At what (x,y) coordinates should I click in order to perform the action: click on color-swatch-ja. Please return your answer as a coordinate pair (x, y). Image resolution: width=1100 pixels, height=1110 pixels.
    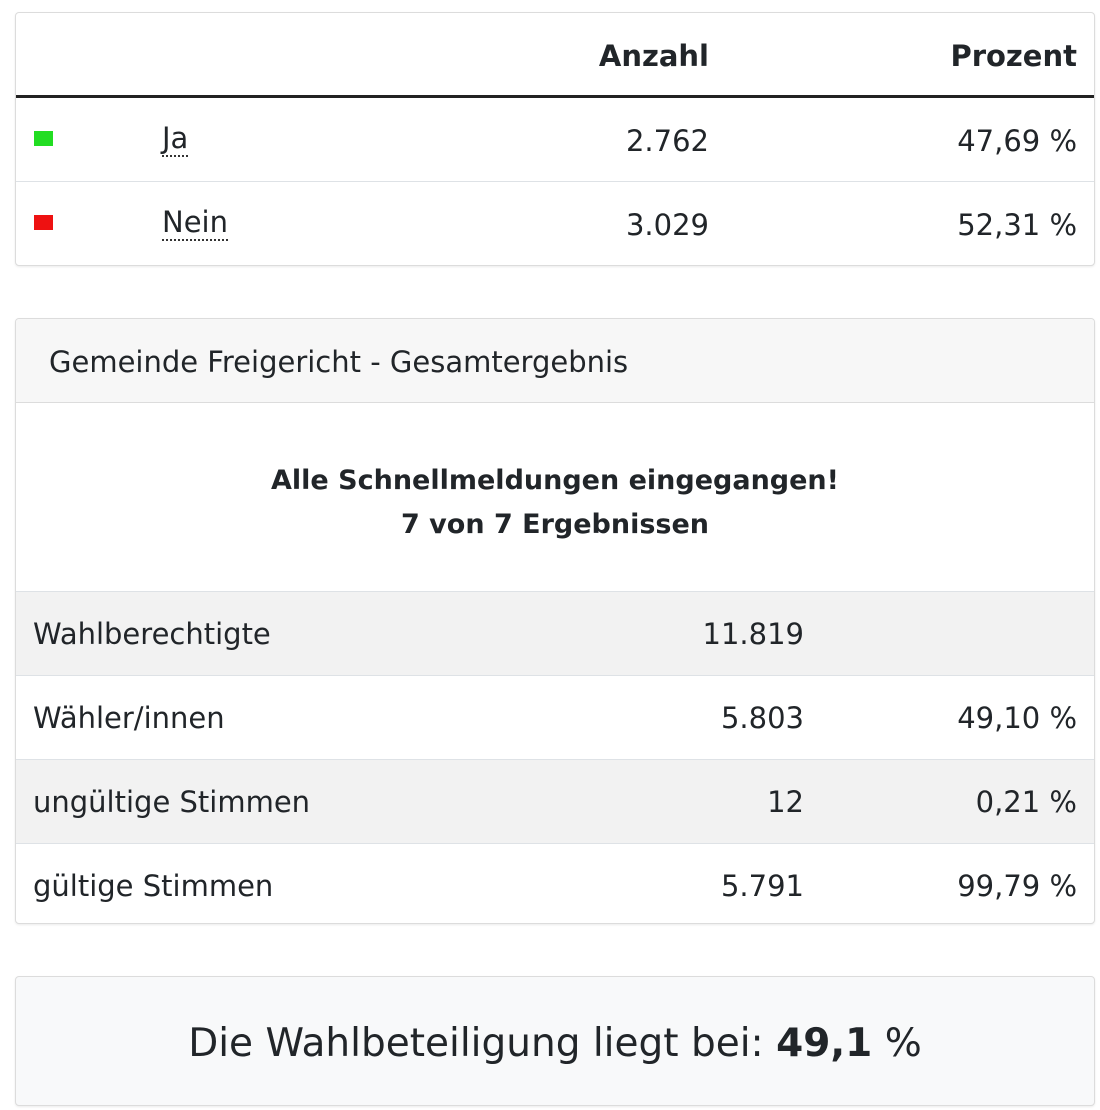
    Looking at the image, I should click on (43, 138).